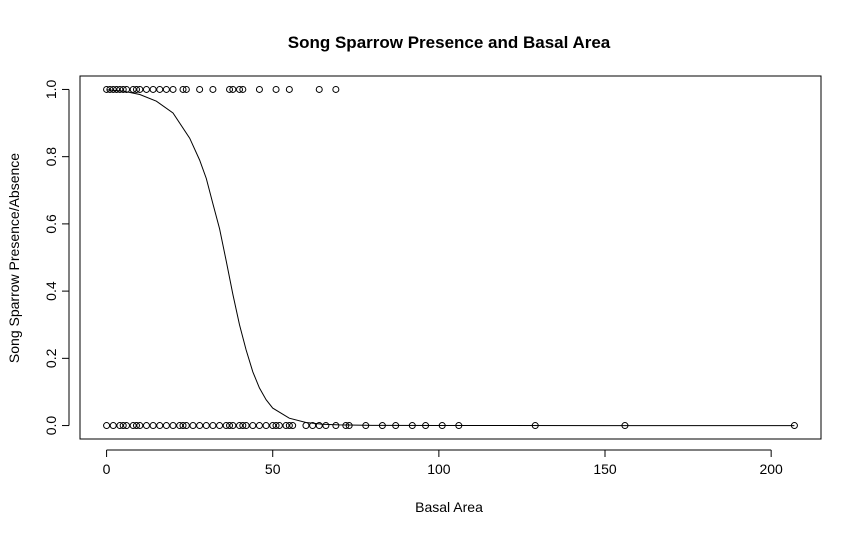 The height and width of the screenshot is (537, 861). I want to click on chart-title: Song Sparrow Presence and Basal Area, so click(449, 42).